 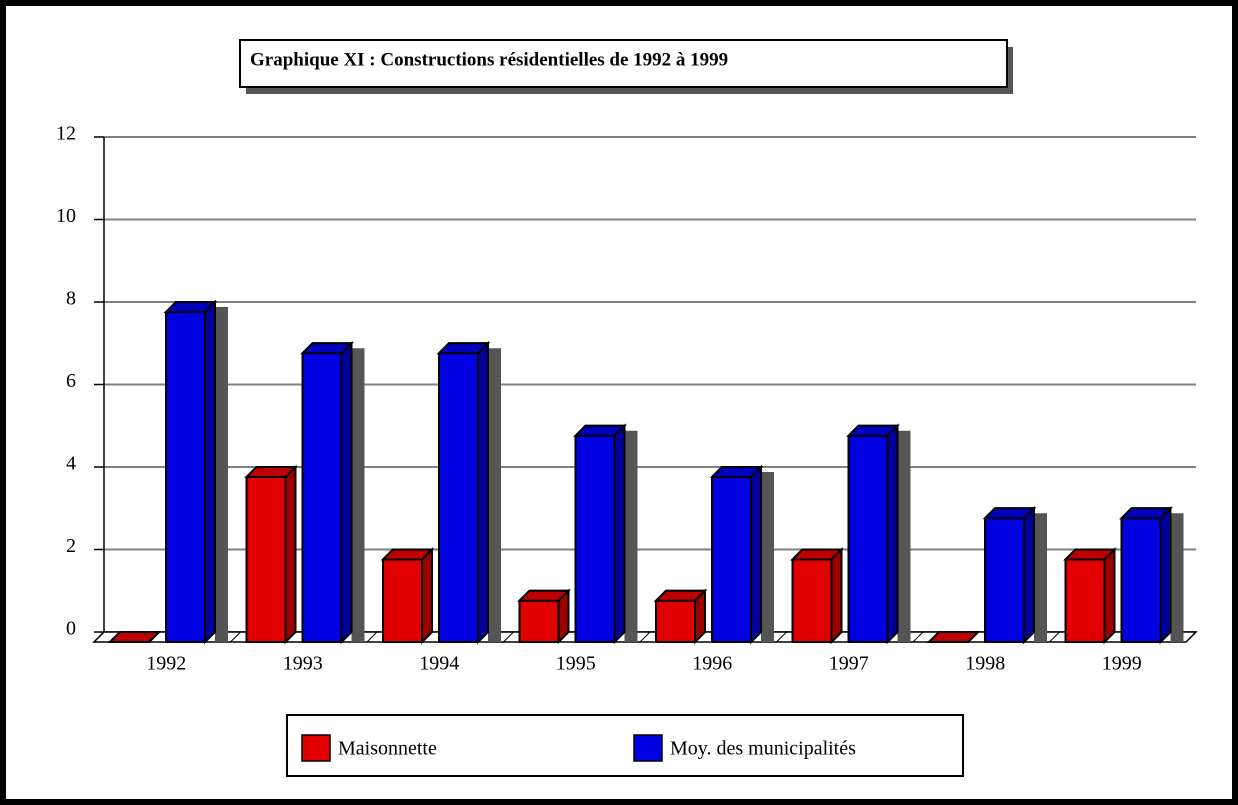 What do you see at coordinates (763, 749) in the screenshot?
I see `legend-label: Moy. des municipalités` at bounding box center [763, 749].